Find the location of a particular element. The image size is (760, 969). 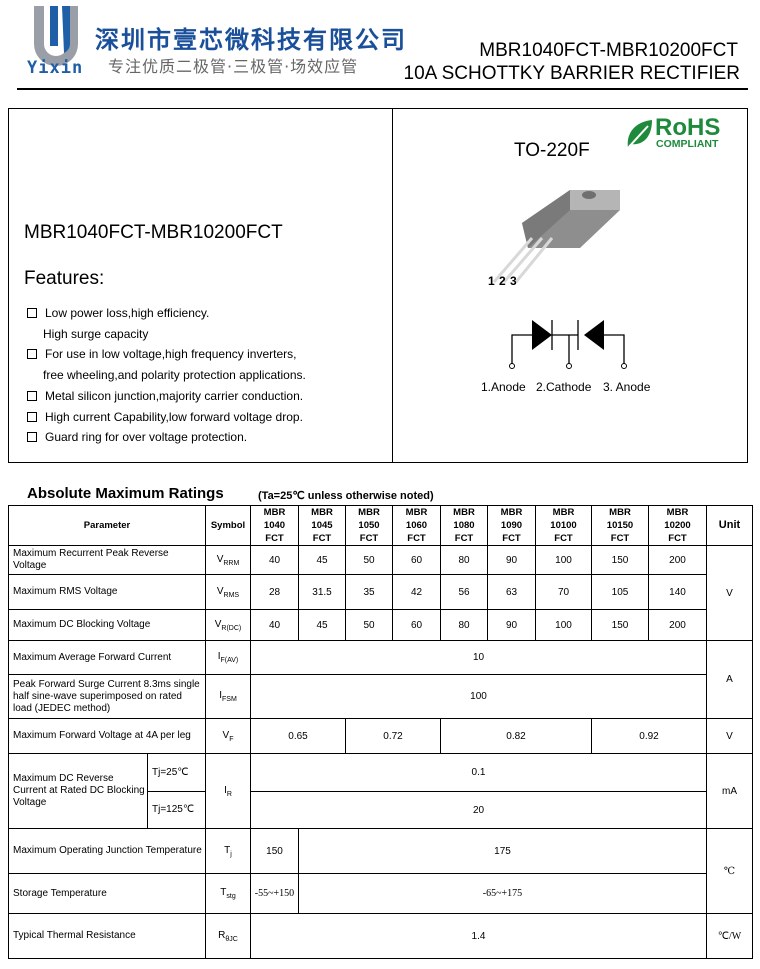

feature-text: Low power loss,high efficiency. is located at coordinates (127, 313).